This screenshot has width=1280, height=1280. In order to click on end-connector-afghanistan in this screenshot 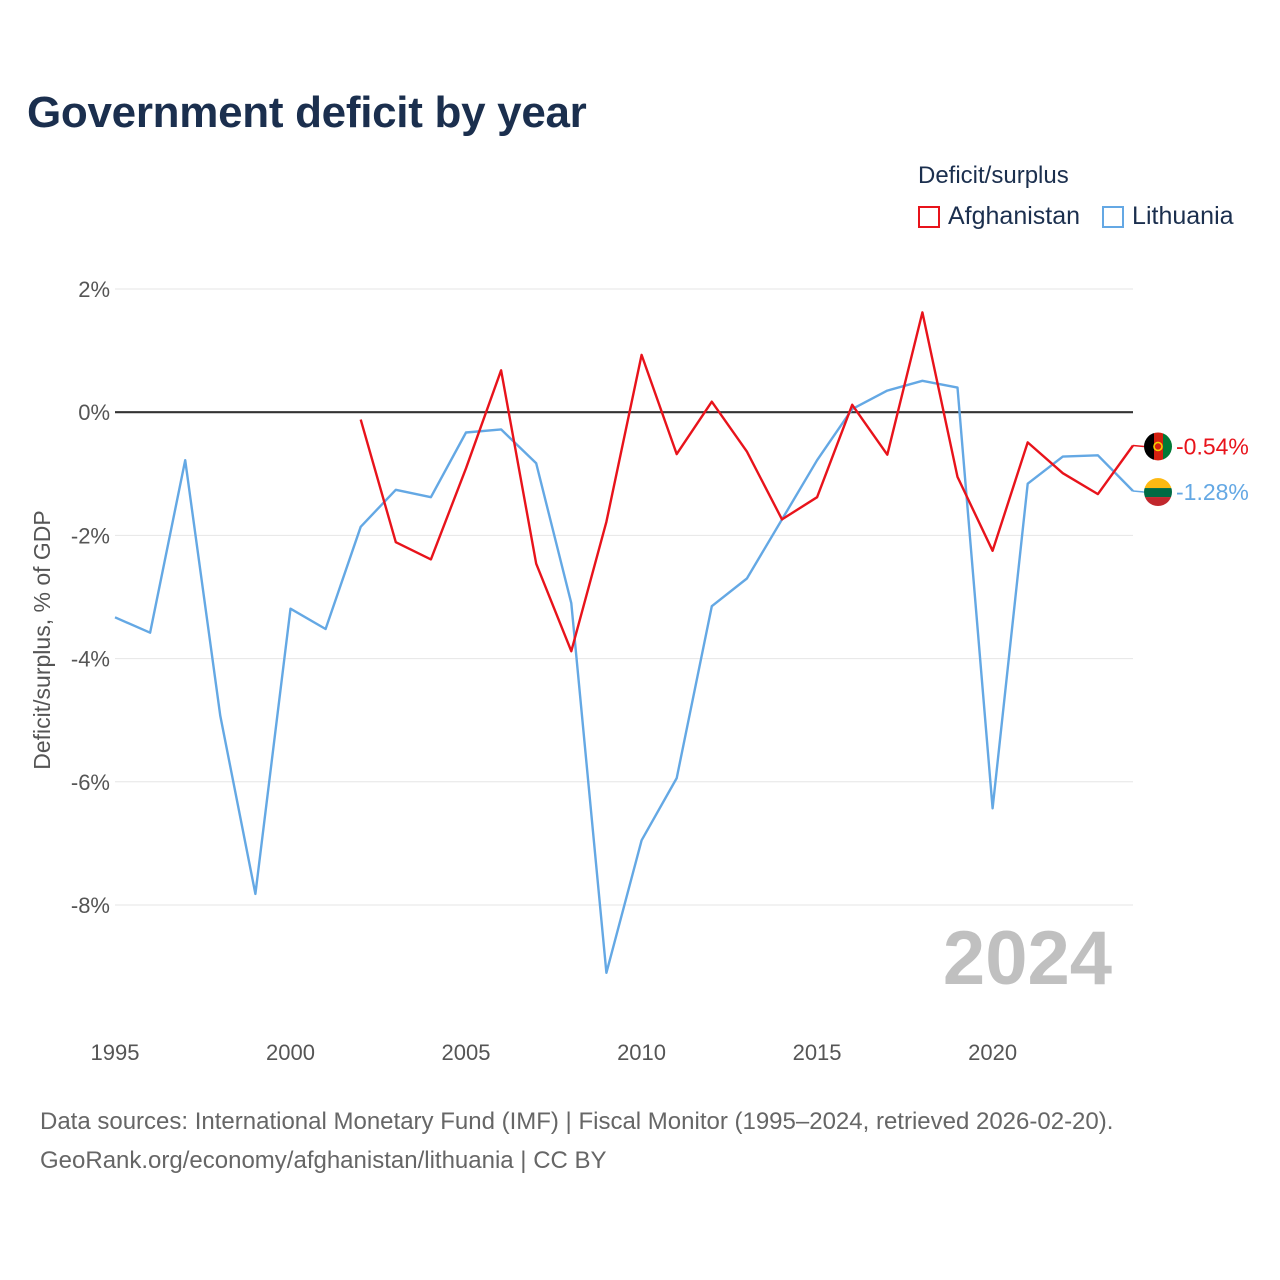, I will do `click(1138, 446)`.